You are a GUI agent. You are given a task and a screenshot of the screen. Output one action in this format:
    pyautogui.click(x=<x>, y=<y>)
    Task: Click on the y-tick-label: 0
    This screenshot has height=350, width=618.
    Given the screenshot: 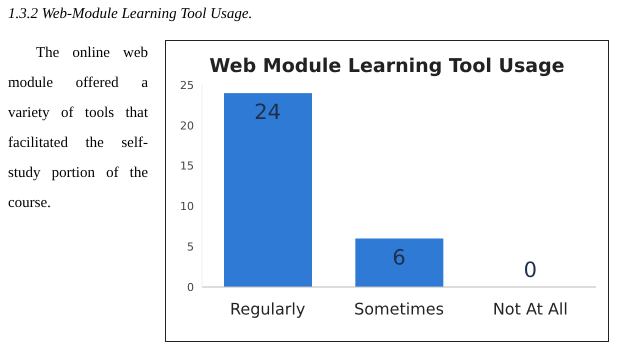 What is the action you would take?
    pyautogui.click(x=190, y=287)
    